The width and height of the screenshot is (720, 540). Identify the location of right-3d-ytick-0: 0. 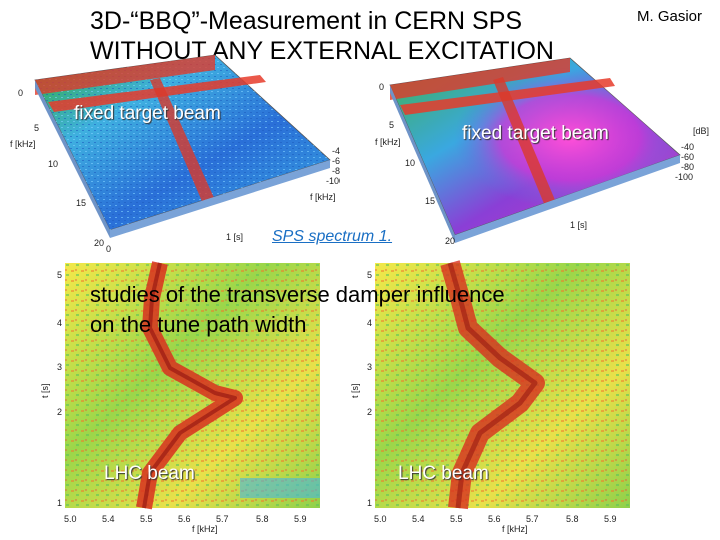
(381, 87).